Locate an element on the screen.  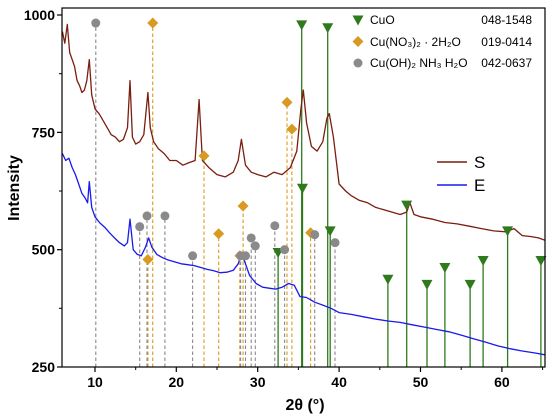
x-tick-label: 40 is located at coordinates (339, 382).